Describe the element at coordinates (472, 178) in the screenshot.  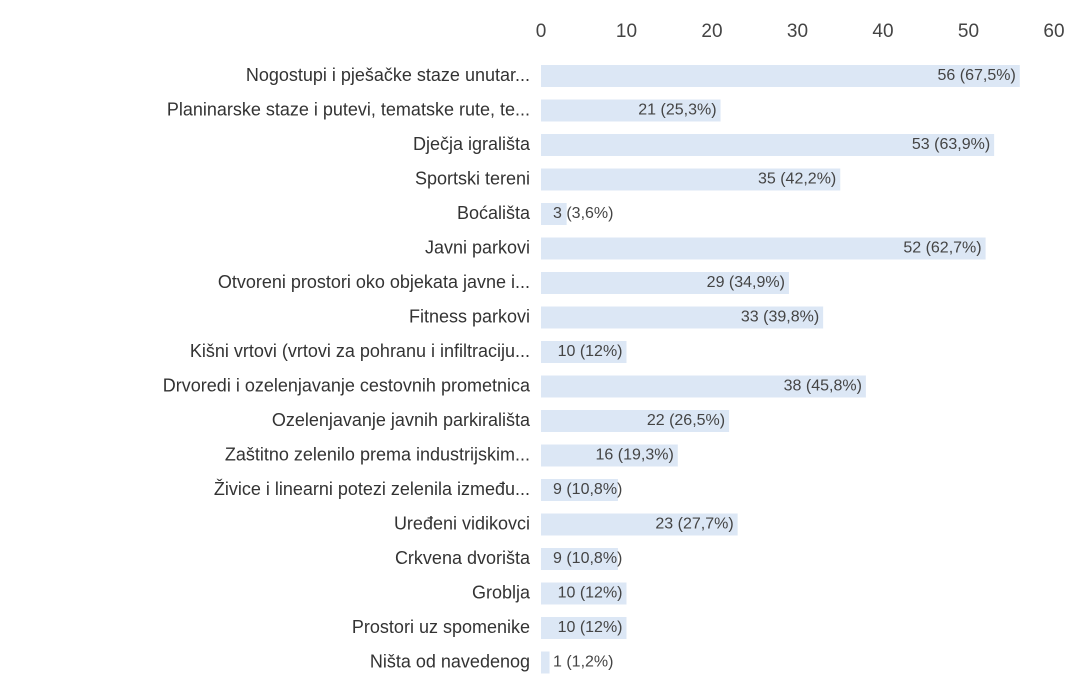
I see `category-label: Sportski tereni` at that location.